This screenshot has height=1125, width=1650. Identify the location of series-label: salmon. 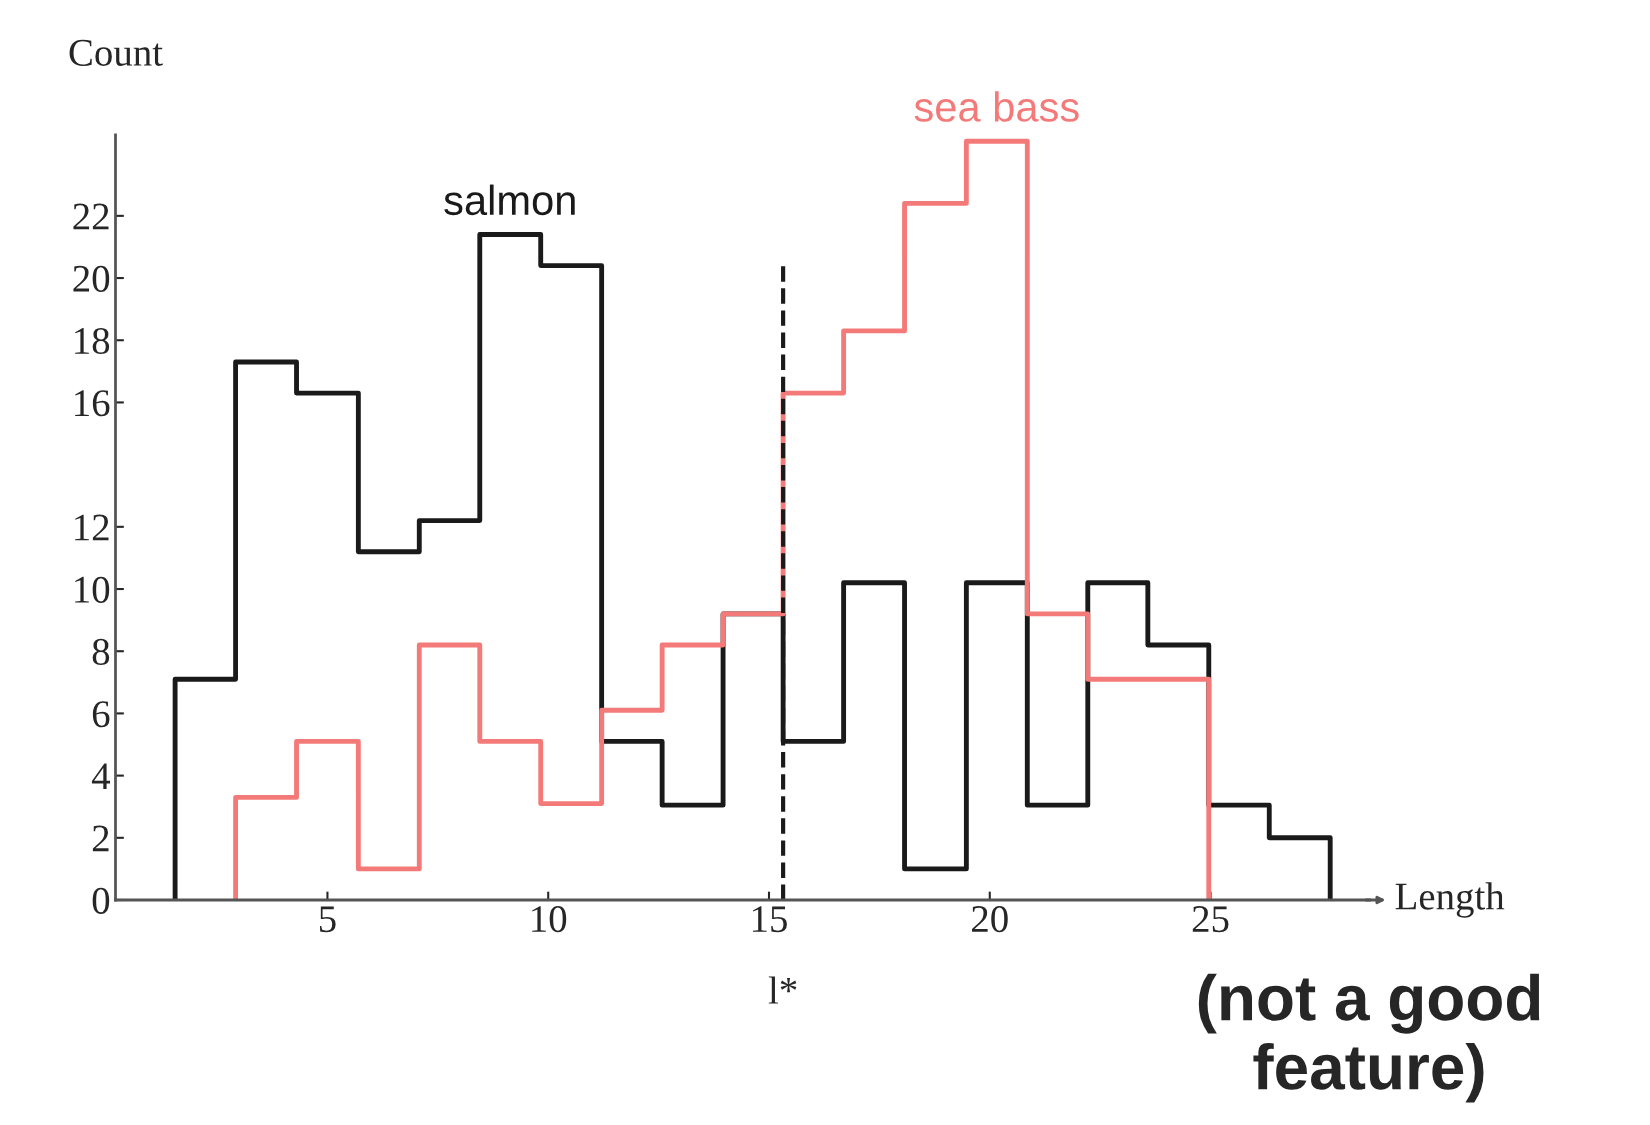
(509, 200).